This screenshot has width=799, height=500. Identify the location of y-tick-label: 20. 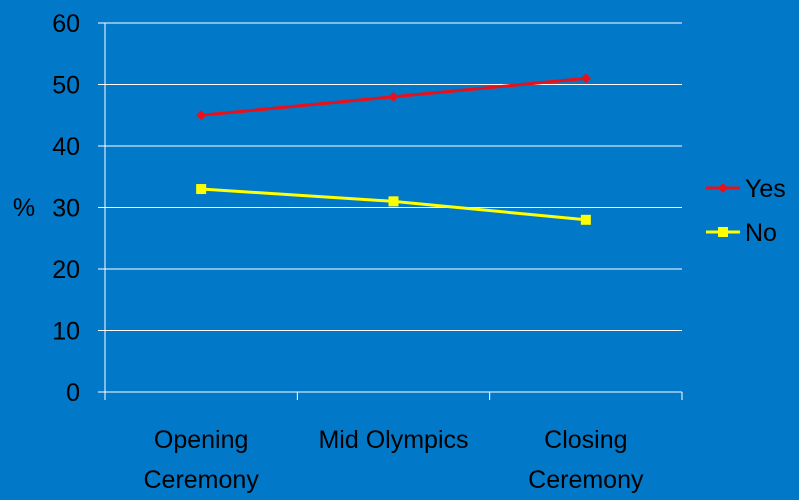
(66, 270).